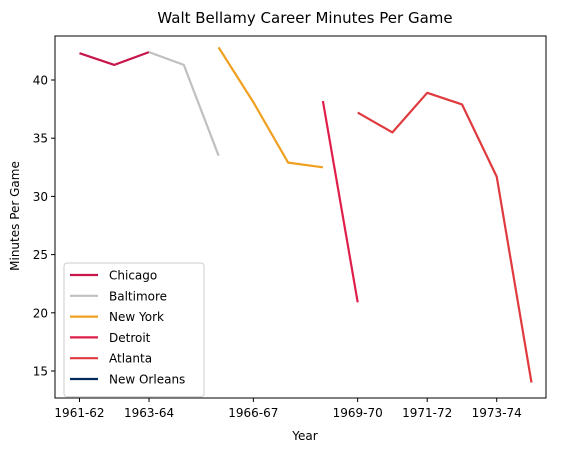 The height and width of the screenshot is (453, 566). Describe the element at coordinates (497, 413) in the screenshot. I see `x-tick-label: 1973-74` at that location.